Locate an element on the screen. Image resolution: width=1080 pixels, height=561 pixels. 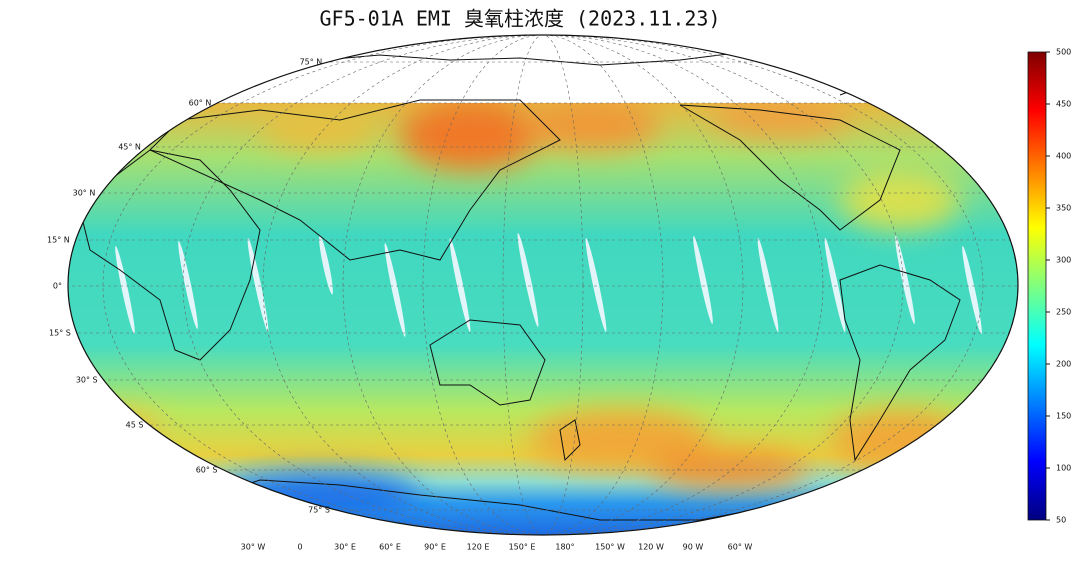
latitude-label: 75° S is located at coordinates (319, 510).